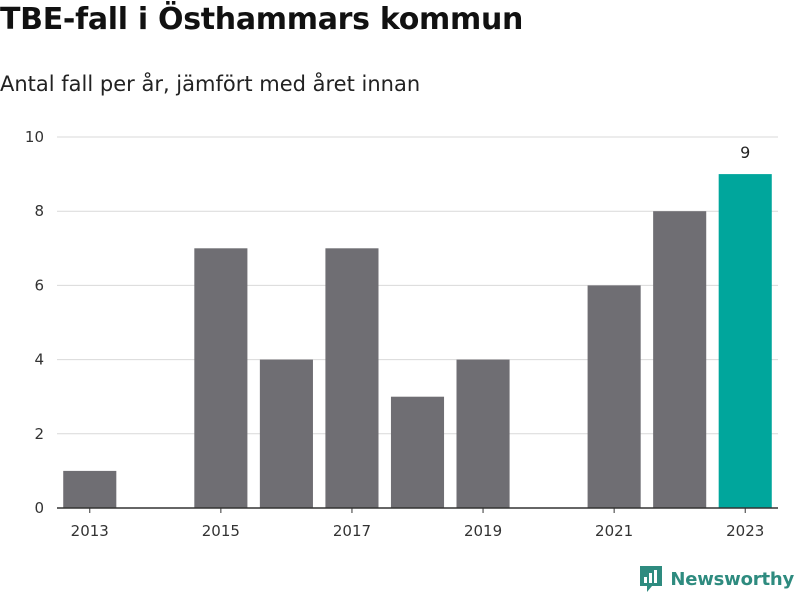  I want to click on y-tick-label: 0, so click(39, 508).